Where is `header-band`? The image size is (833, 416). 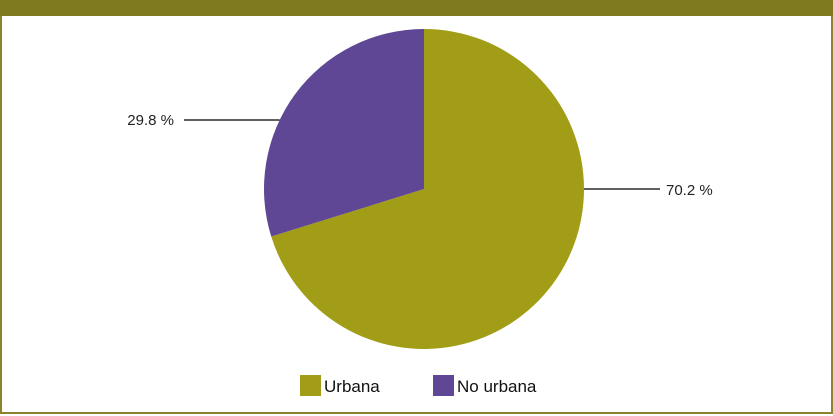 header-band is located at coordinates (416, 8).